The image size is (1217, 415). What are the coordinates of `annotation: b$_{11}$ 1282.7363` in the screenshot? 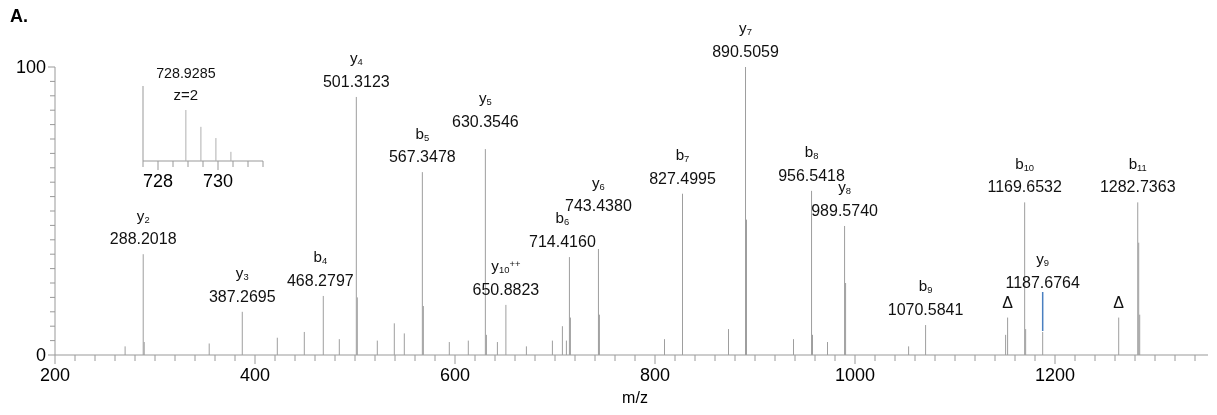 It's located at (1137, 175).